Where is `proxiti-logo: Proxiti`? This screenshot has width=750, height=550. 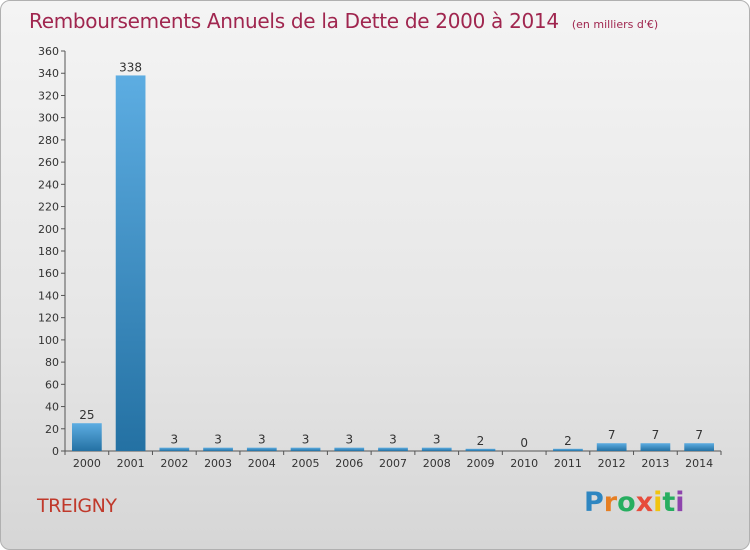
proxiti-logo: Proxiti is located at coordinates (634, 502).